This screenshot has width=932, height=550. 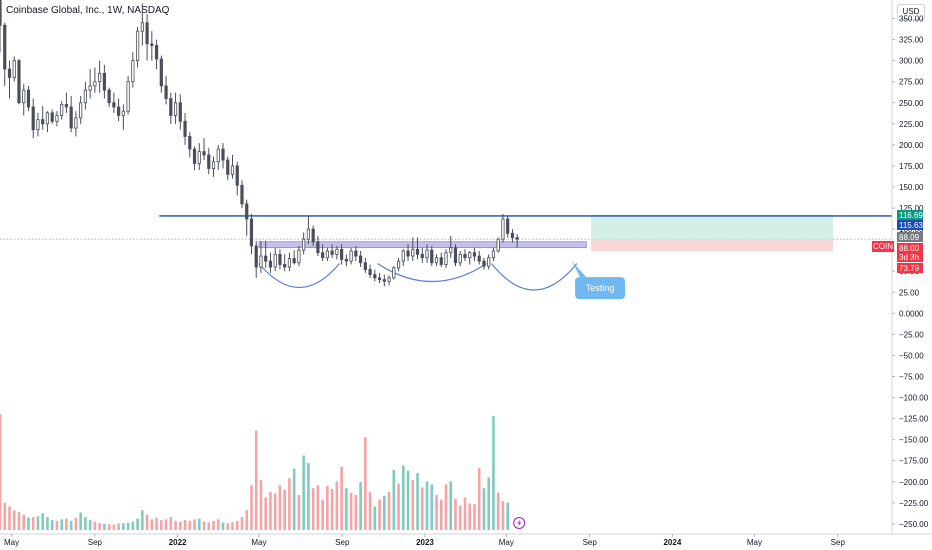 I want to click on lightning-icon, so click(x=519, y=523).